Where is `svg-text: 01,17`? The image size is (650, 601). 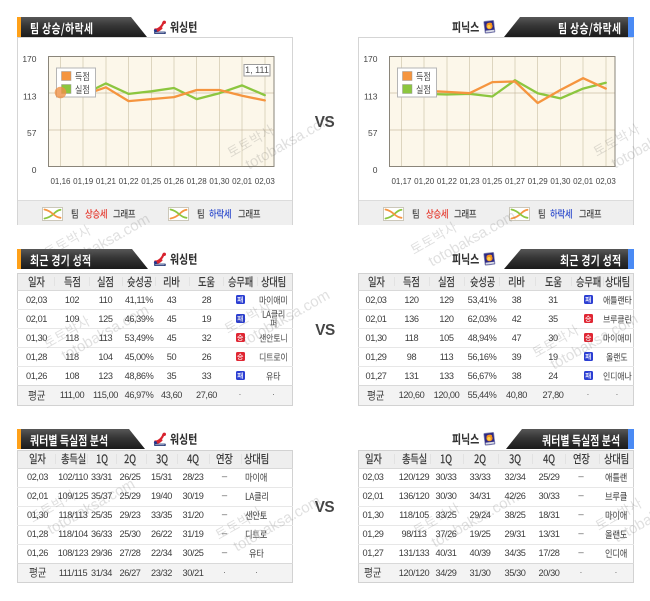 svg-text: 01,17 is located at coordinates (401, 181).